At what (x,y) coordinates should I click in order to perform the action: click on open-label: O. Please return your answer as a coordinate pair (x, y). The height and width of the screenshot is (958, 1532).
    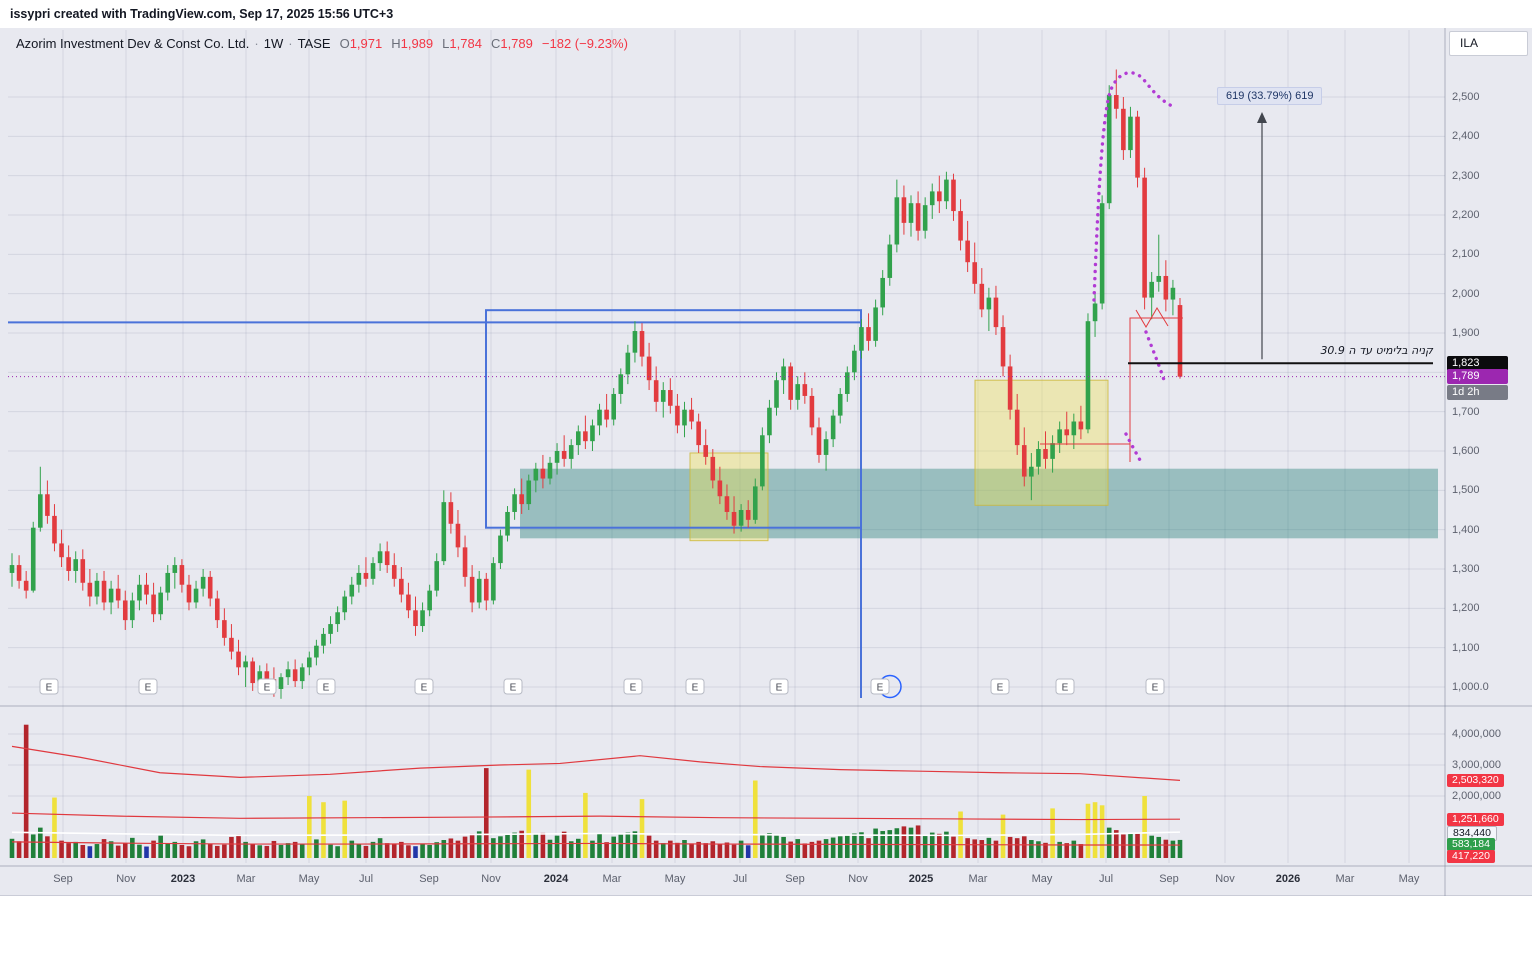
    Looking at the image, I should click on (344, 43).